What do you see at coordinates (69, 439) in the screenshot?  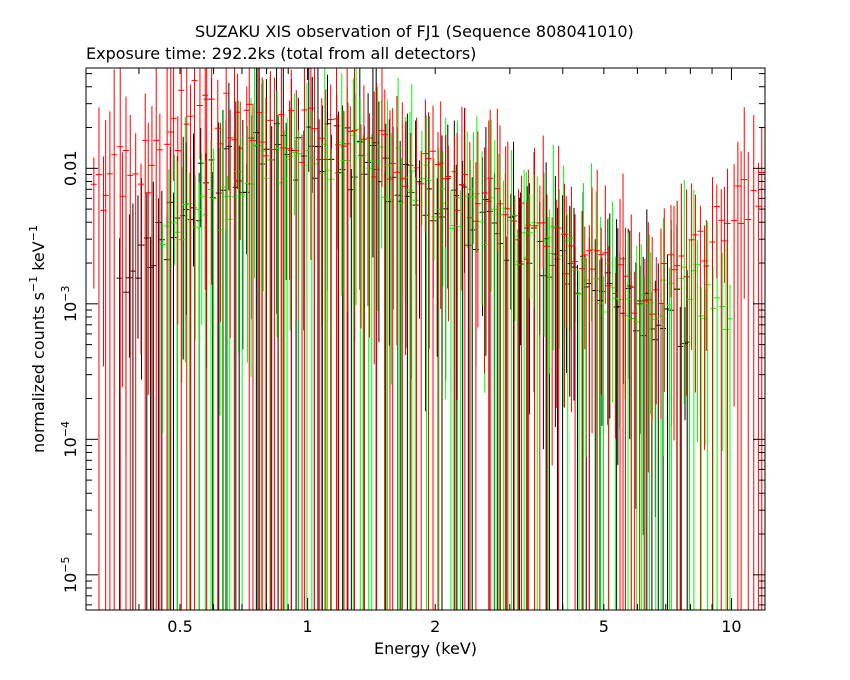 I see `y-tick-label: 10−4` at bounding box center [69, 439].